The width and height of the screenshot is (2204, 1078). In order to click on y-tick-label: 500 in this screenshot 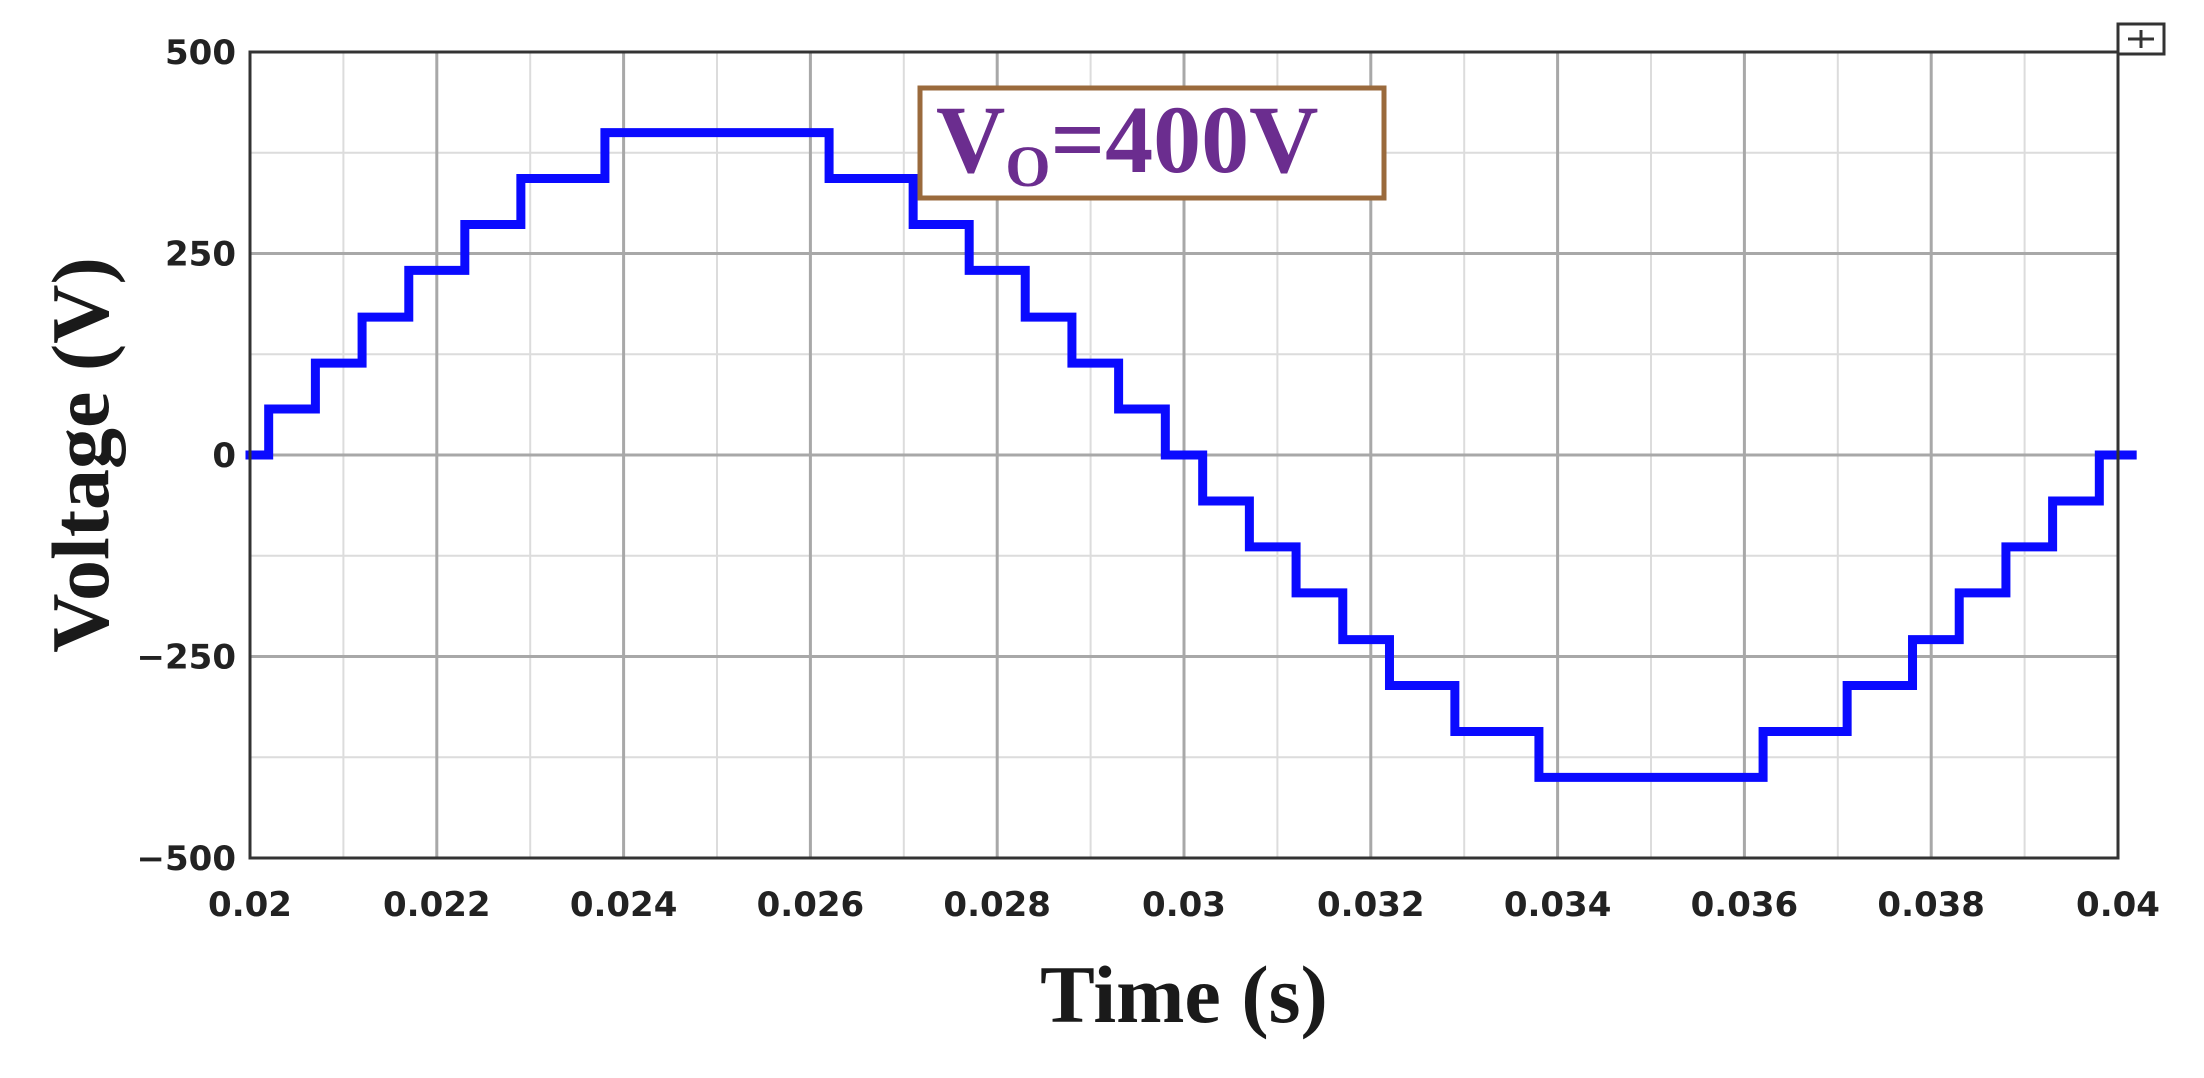, I will do `click(200, 53)`.